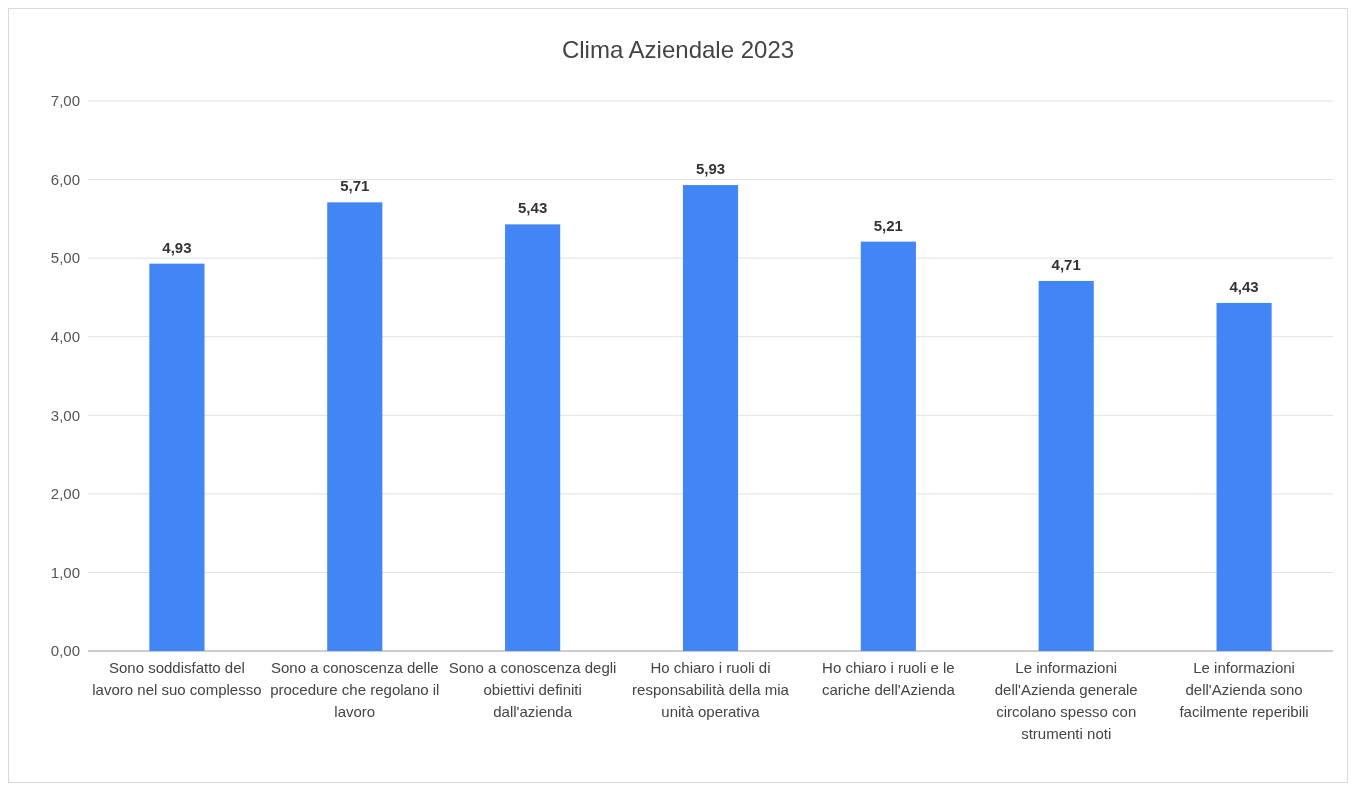 This screenshot has height=789, width=1352. I want to click on x-tick-label: Sono a conoscenza delle procedure che regolano il lavoro, so click(355, 689).